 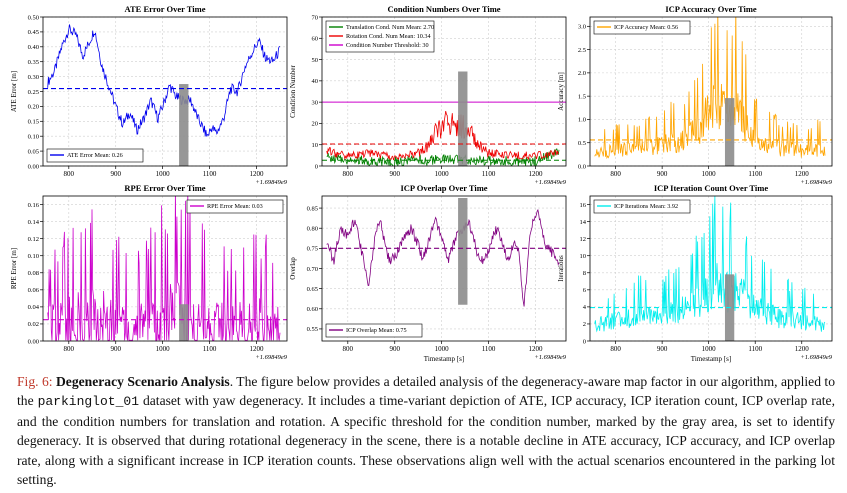 What do you see at coordinates (315, 60) in the screenshot?
I see `y-tick-label: 50` at bounding box center [315, 60].